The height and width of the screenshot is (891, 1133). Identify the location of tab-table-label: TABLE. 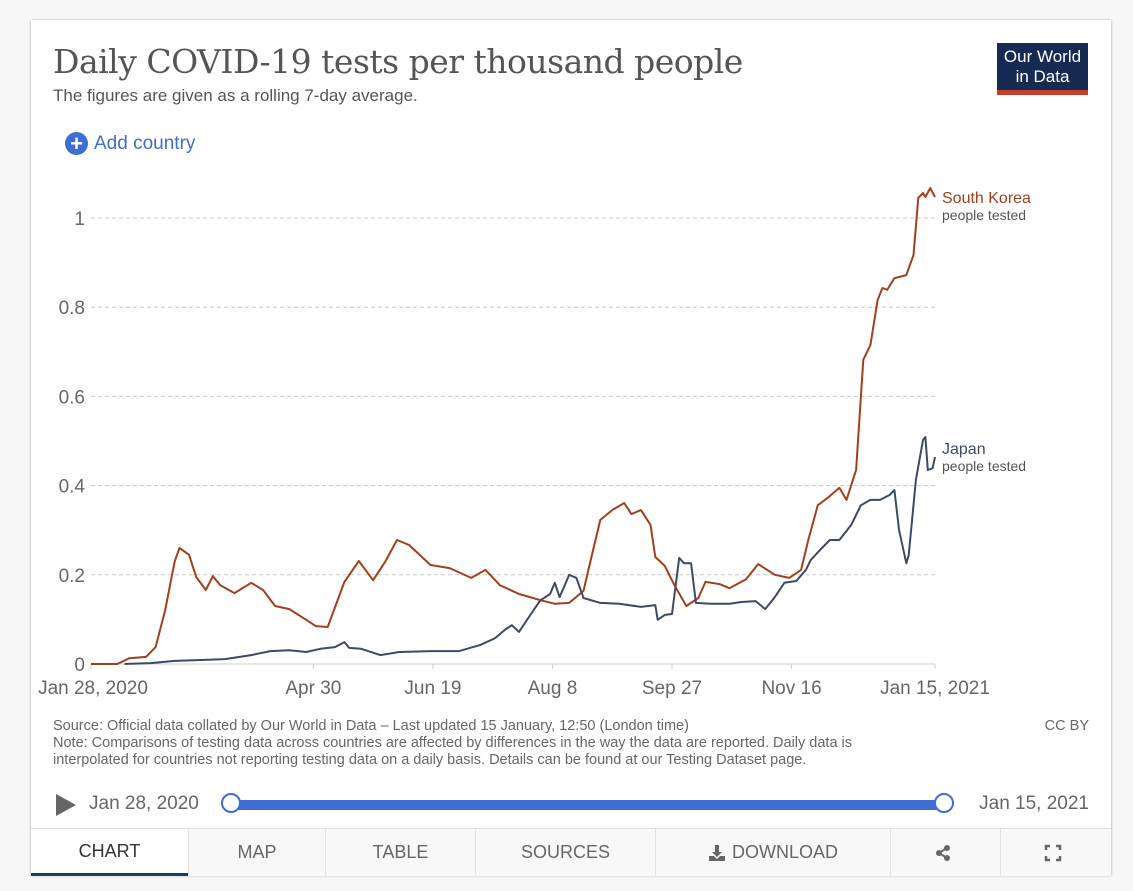
(400, 852).